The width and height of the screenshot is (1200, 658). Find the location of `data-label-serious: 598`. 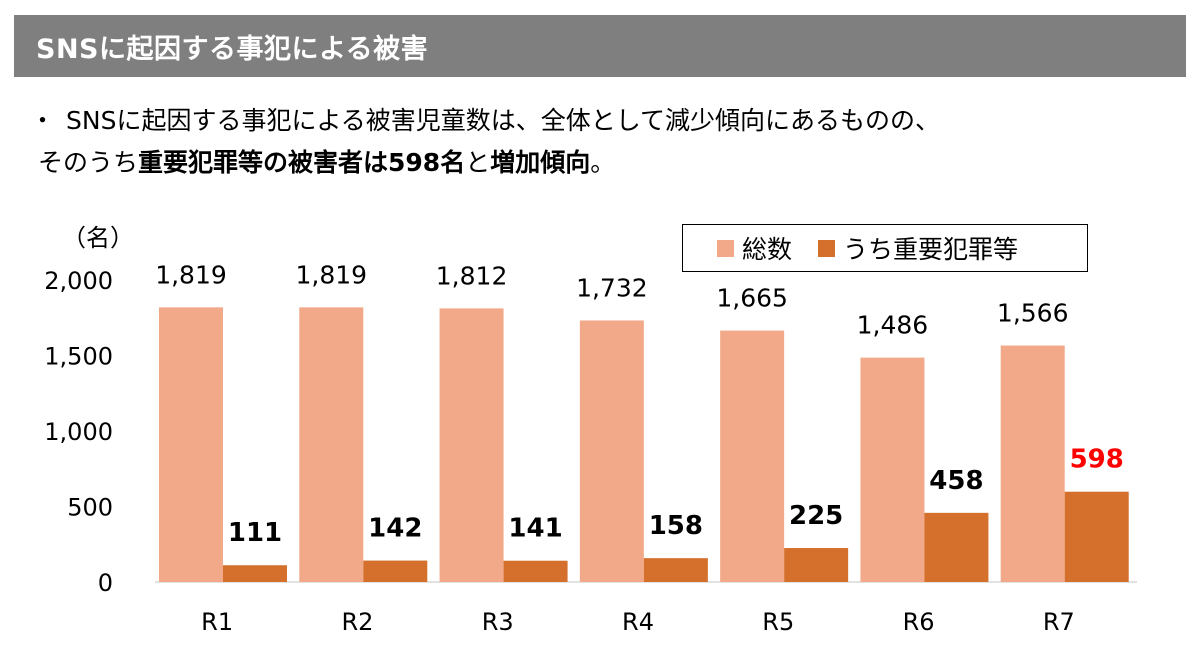

data-label-serious: 598 is located at coordinates (1097, 460).